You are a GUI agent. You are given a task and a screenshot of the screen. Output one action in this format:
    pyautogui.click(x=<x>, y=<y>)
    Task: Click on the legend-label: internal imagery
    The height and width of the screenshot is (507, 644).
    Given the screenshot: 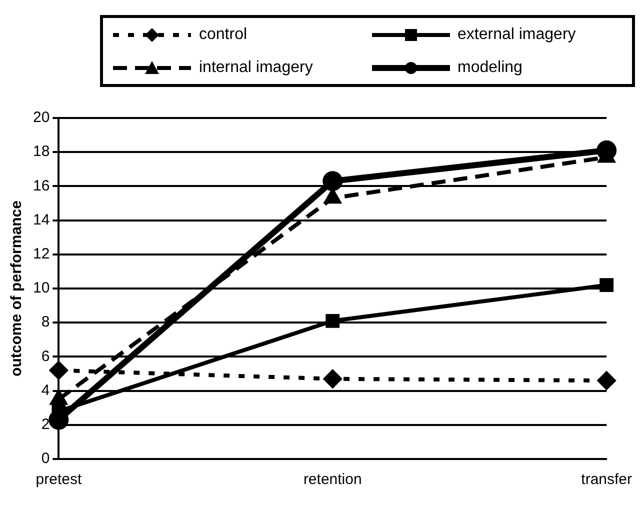 What is the action you would take?
    pyautogui.click(x=256, y=67)
    